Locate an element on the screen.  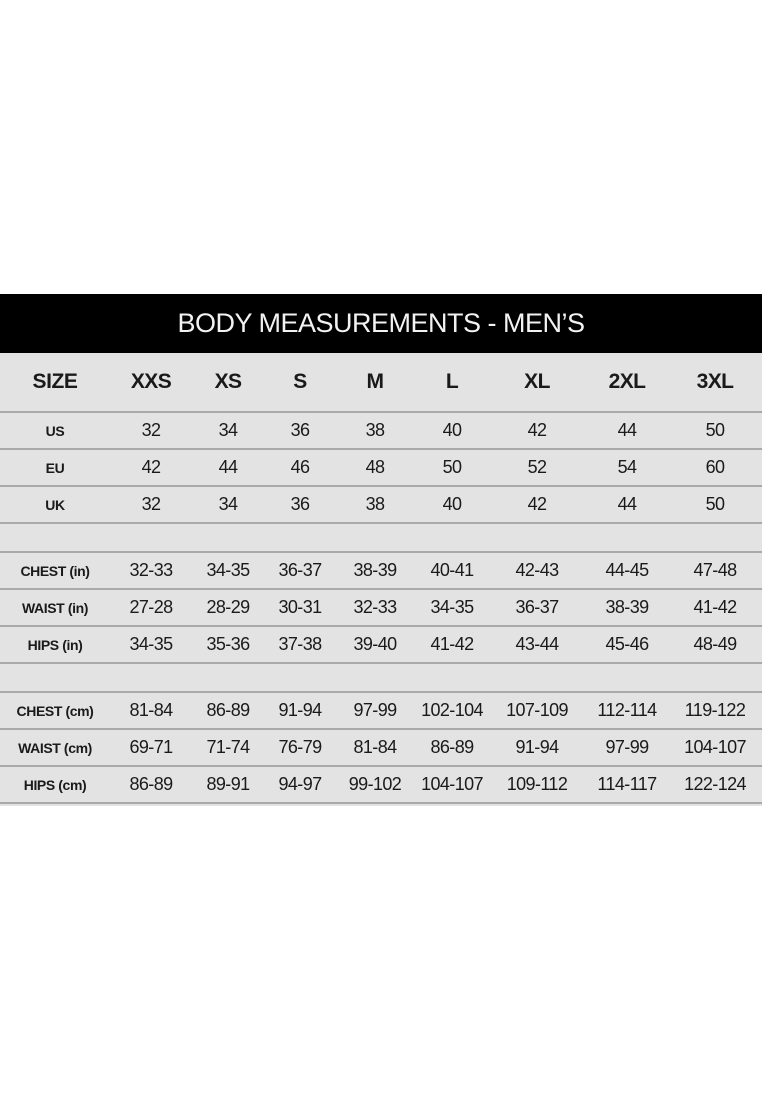
size-header-cell: 3XL is located at coordinates (715, 381).